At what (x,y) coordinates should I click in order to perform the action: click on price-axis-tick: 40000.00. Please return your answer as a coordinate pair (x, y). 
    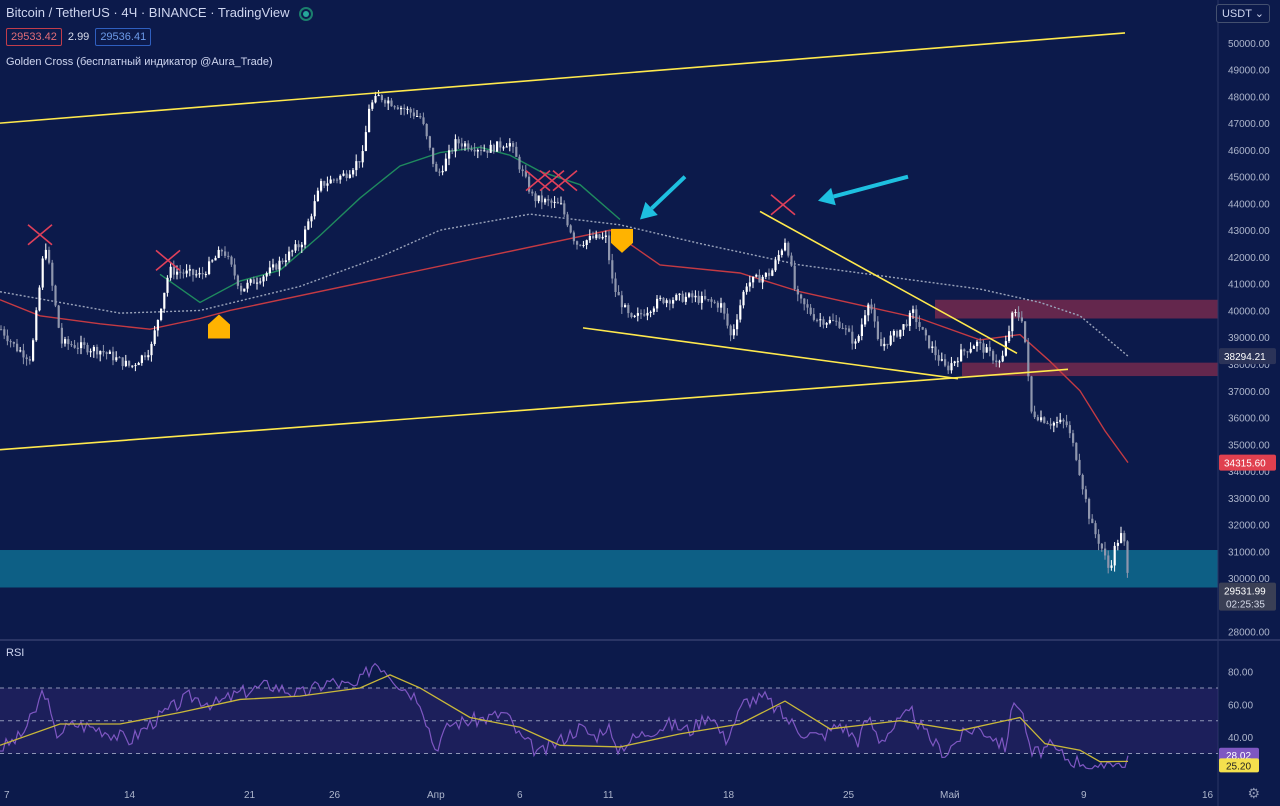
    Looking at the image, I should click on (1249, 311).